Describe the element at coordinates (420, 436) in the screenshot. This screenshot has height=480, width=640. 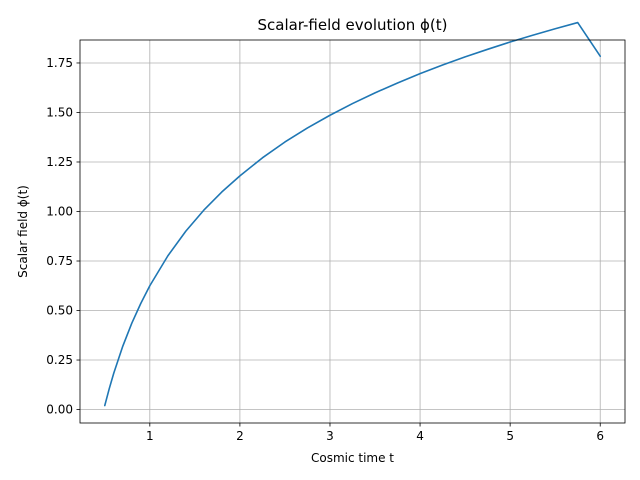
I see `x-tick-label: 4` at that location.